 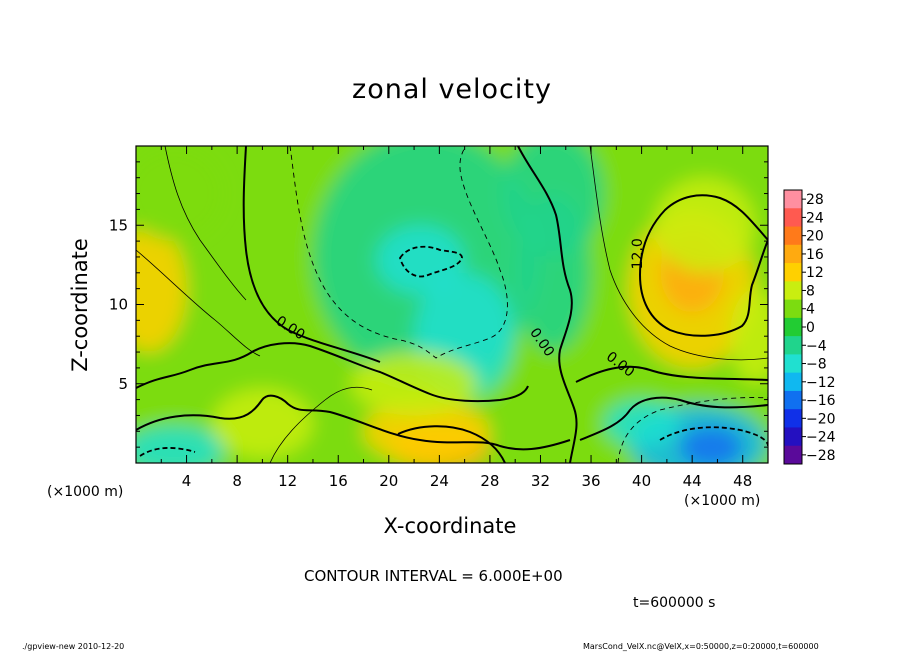 I want to click on colorbar-label: −20, so click(x=821, y=419).